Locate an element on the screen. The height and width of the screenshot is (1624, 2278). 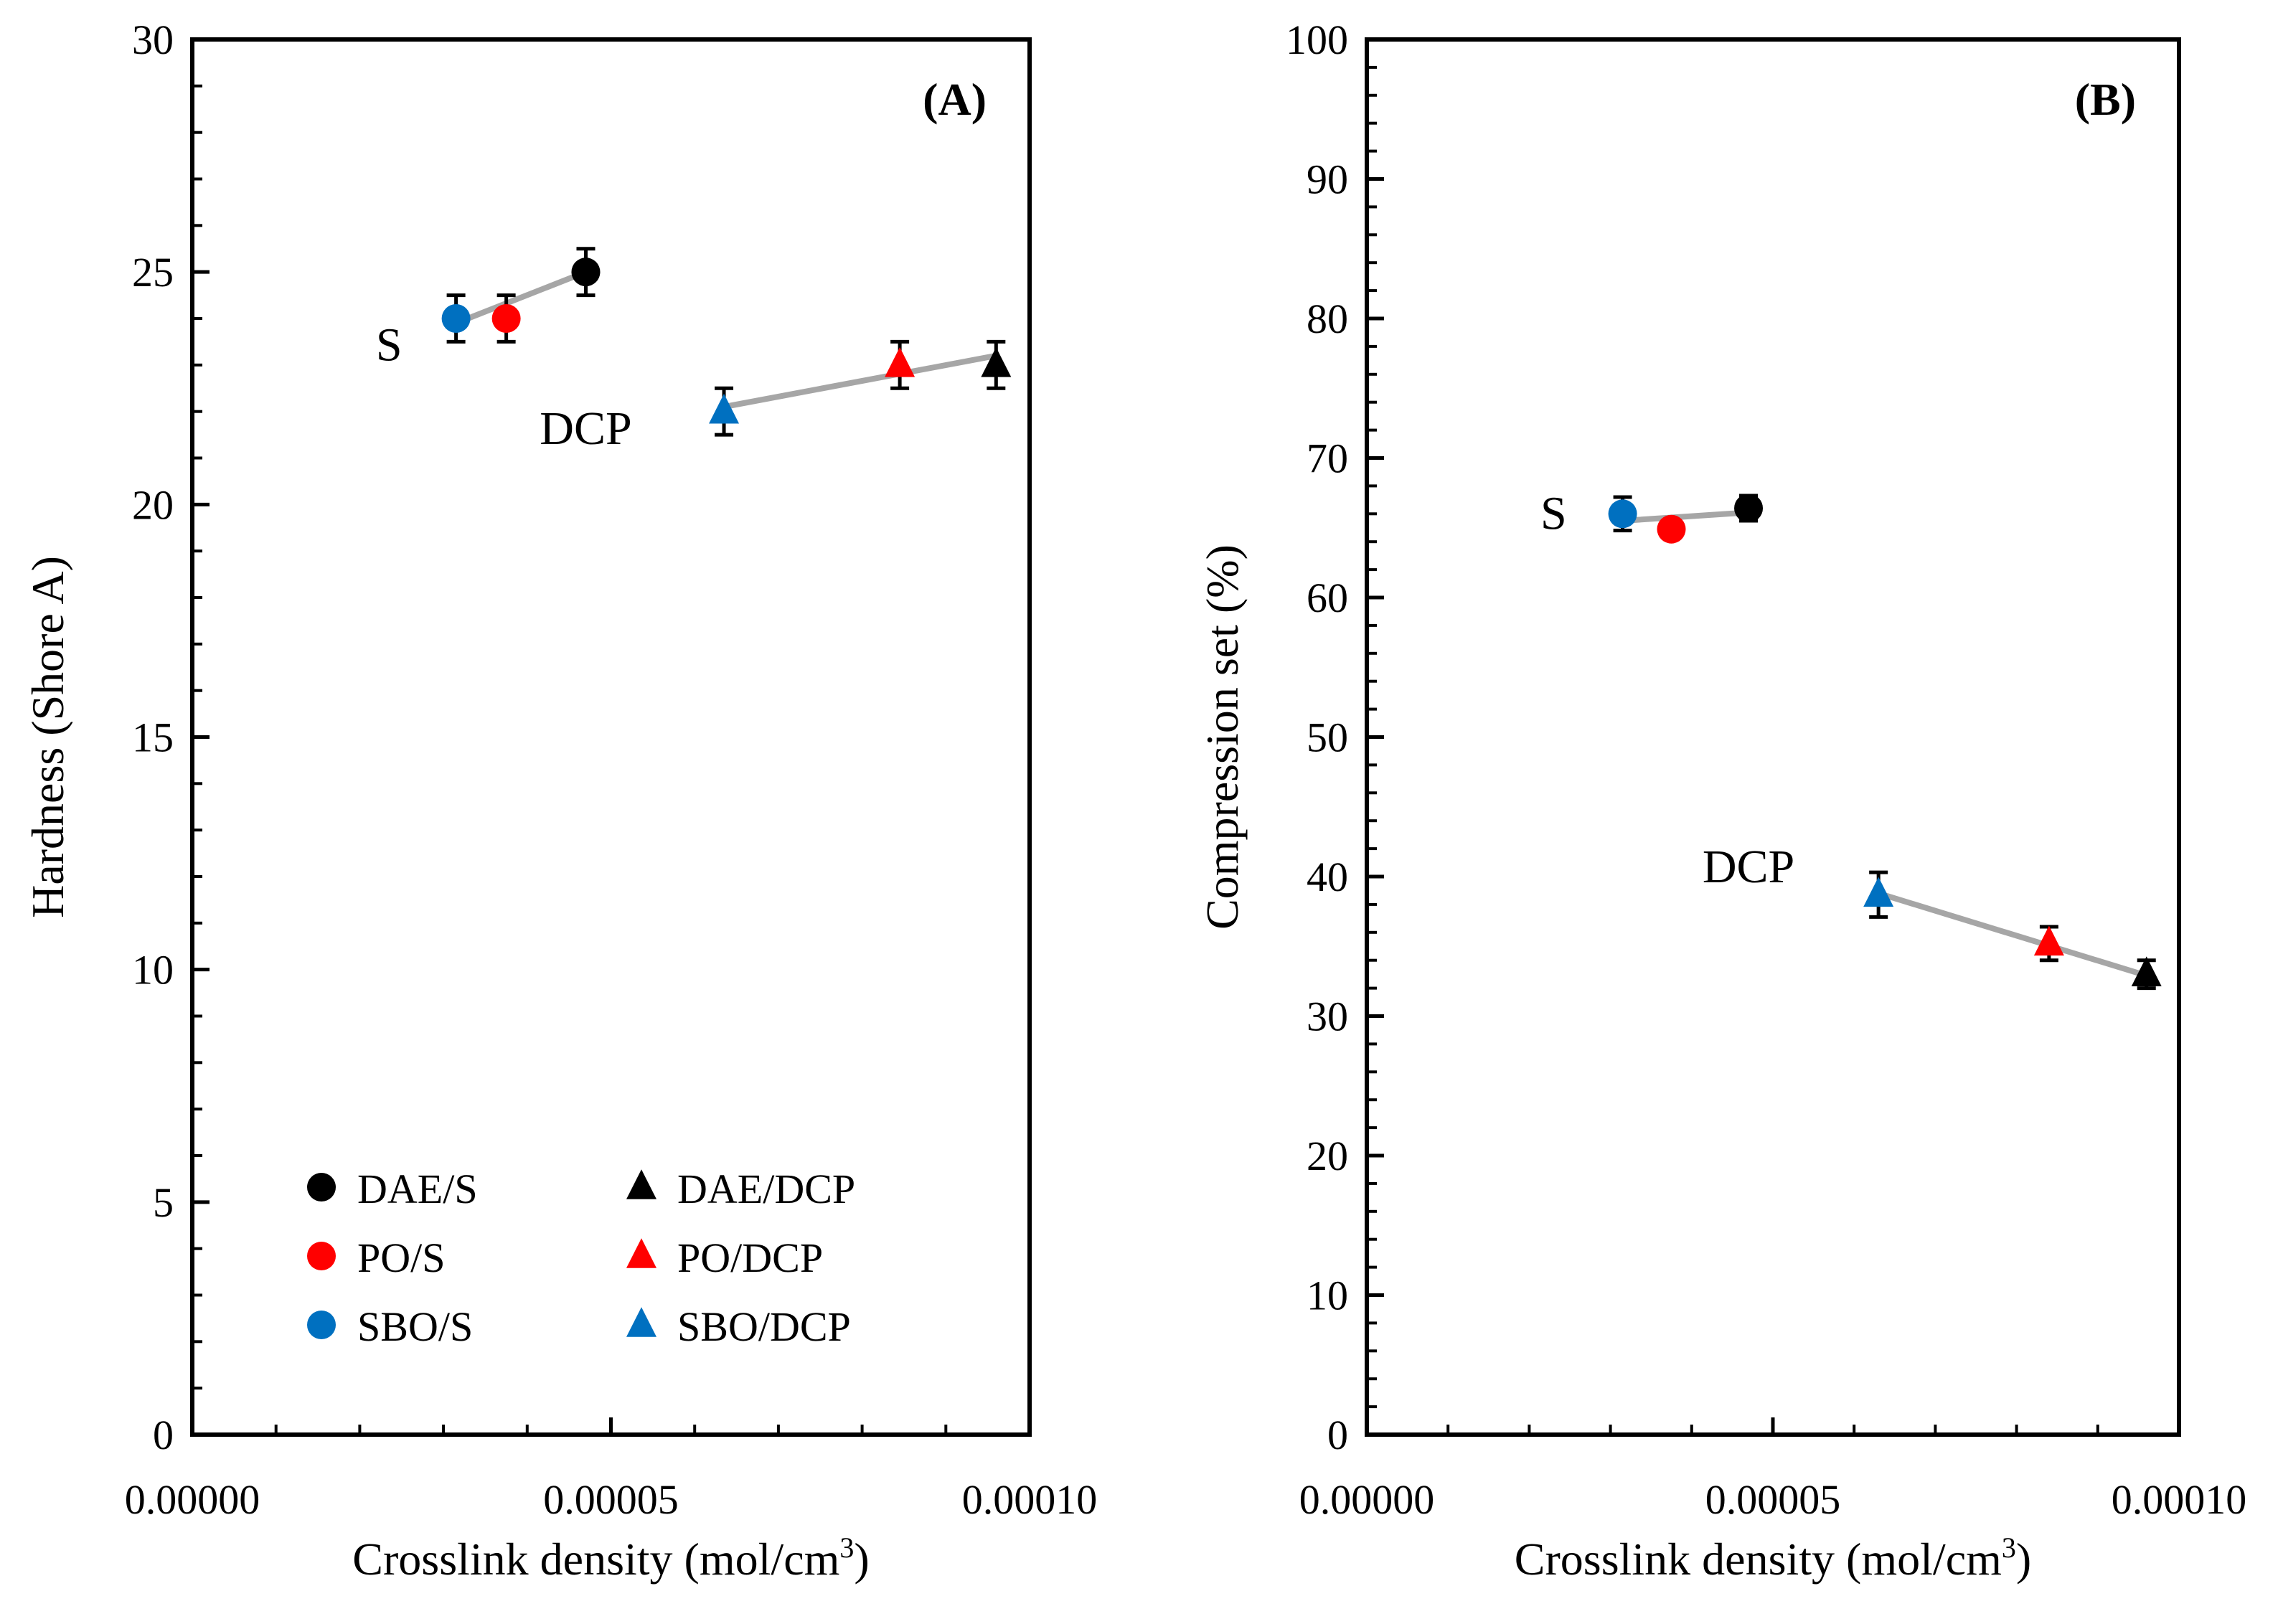
y-tick-label: 60 is located at coordinates (1327, 598).